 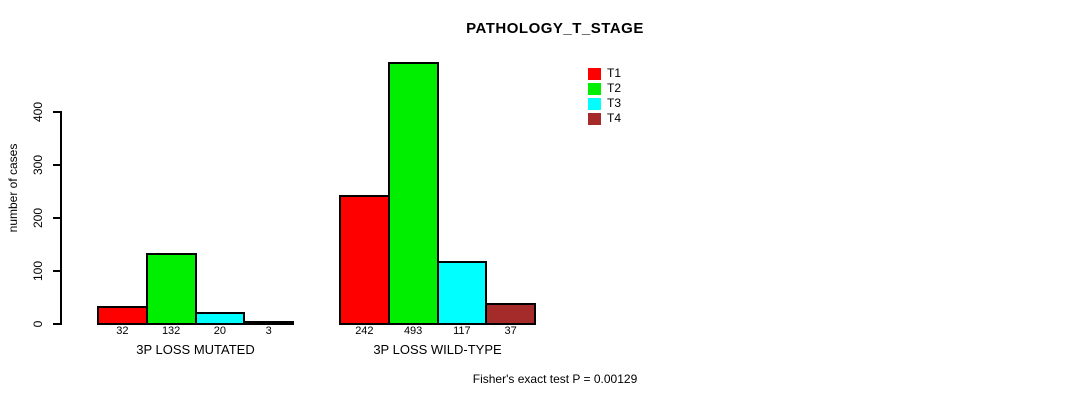 What do you see at coordinates (195, 349) in the screenshot?
I see `x-axis-category-label: 3P LOSS MUTATED` at bounding box center [195, 349].